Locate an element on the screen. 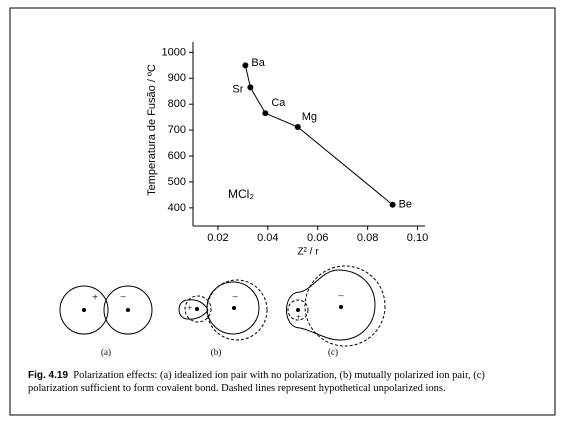 The width and height of the screenshot is (566, 424). anion-circle is located at coordinates (128, 310).